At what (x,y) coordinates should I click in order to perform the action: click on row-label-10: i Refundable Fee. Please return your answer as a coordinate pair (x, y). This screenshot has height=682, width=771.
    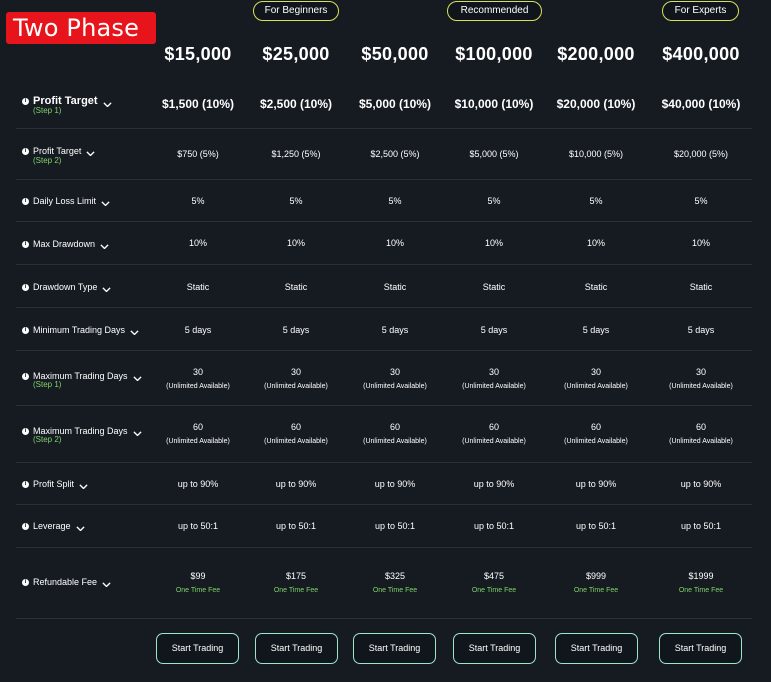
    Looking at the image, I should click on (66, 582).